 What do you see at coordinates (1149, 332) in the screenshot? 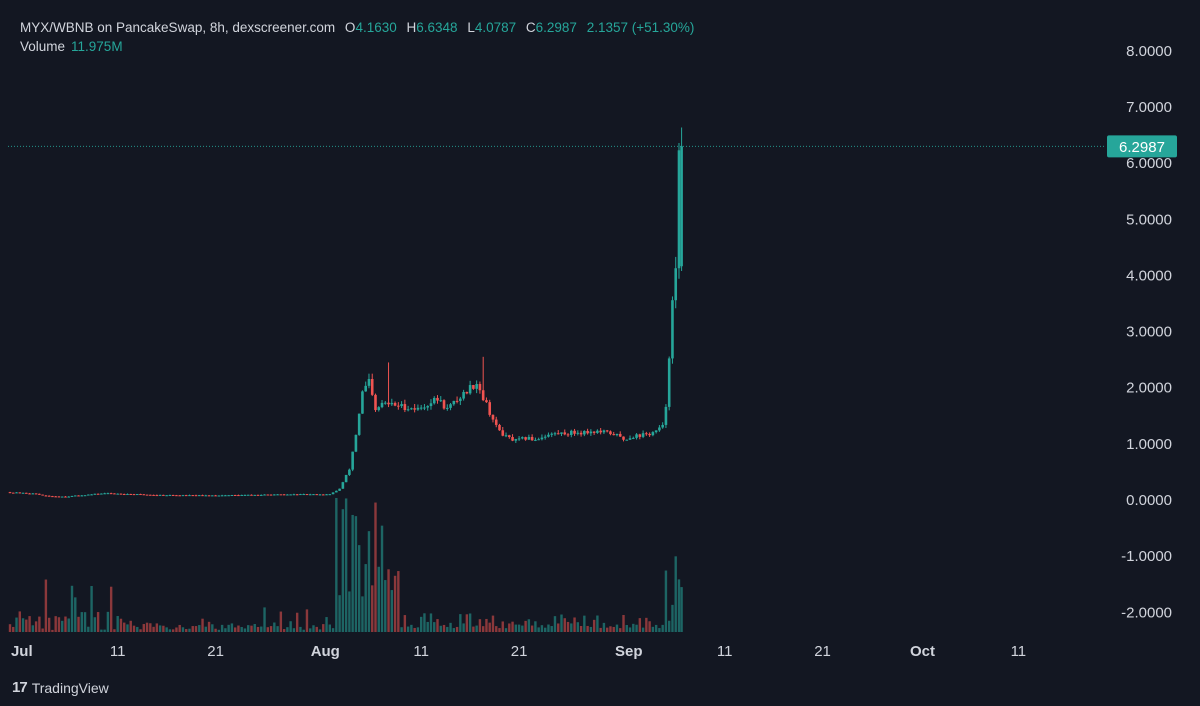
I see `y-tick-label: 3.0000` at bounding box center [1149, 332].